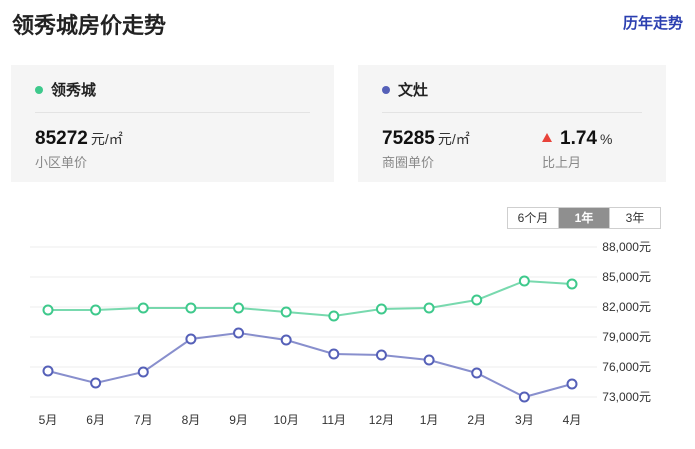 This screenshot has height=449, width=695. I want to click on y-tick-label: 76,000元, so click(626, 367).